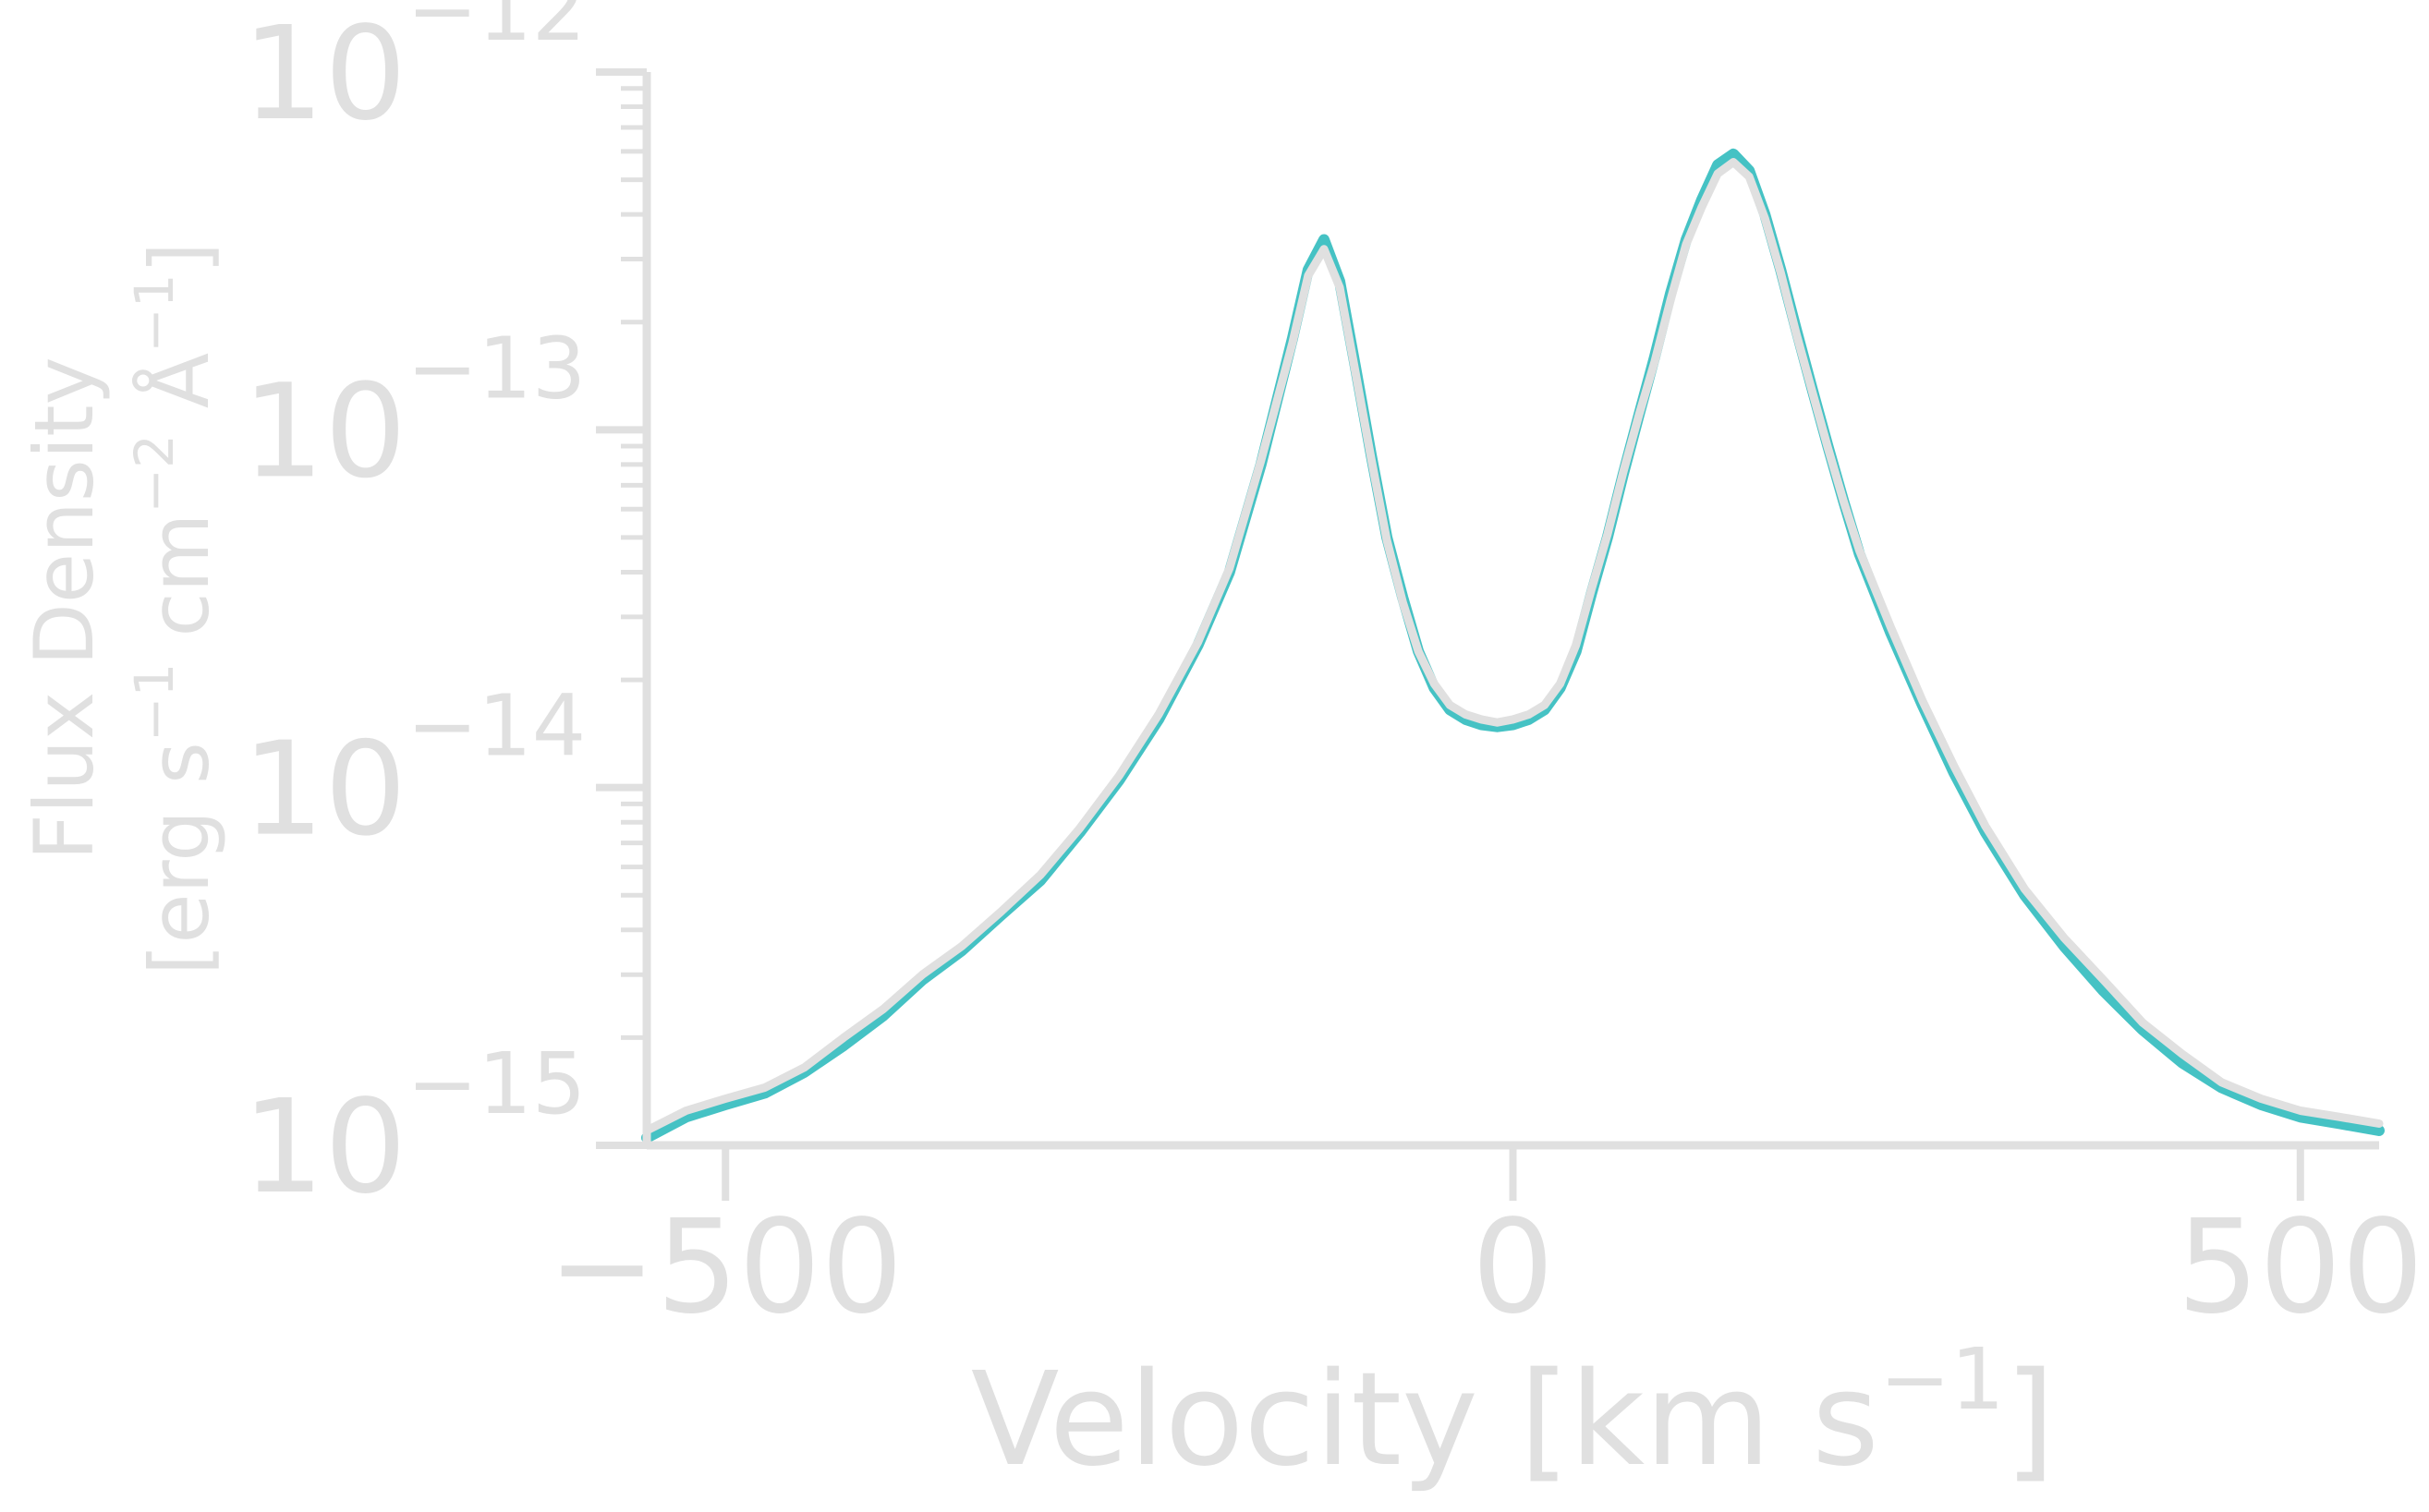  What do you see at coordinates (64, 608) in the screenshot?
I see `y-axis-label-line-1: Flux Density` at bounding box center [64, 608].